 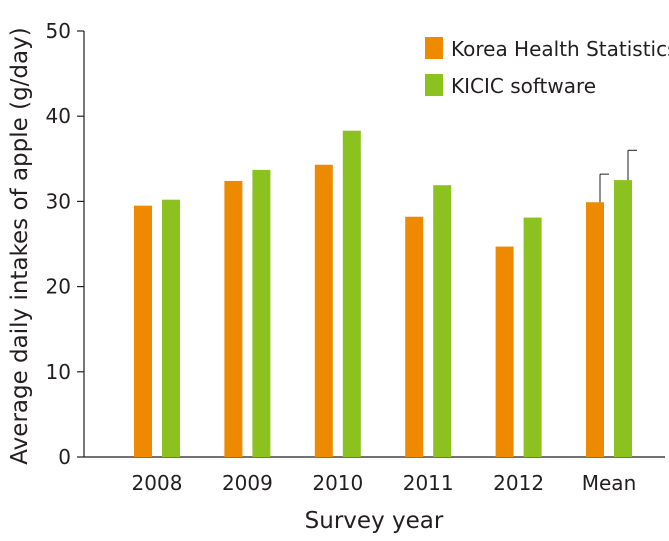 What do you see at coordinates (609, 483) in the screenshot?
I see `x-tick-label: Mean` at bounding box center [609, 483].